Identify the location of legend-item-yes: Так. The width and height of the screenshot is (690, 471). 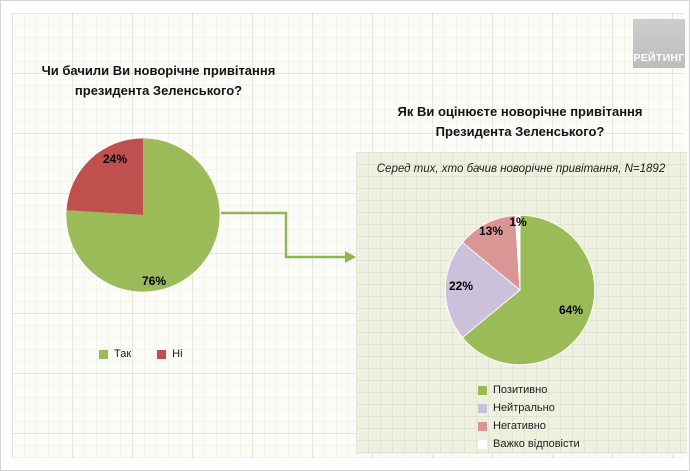
(115, 354).